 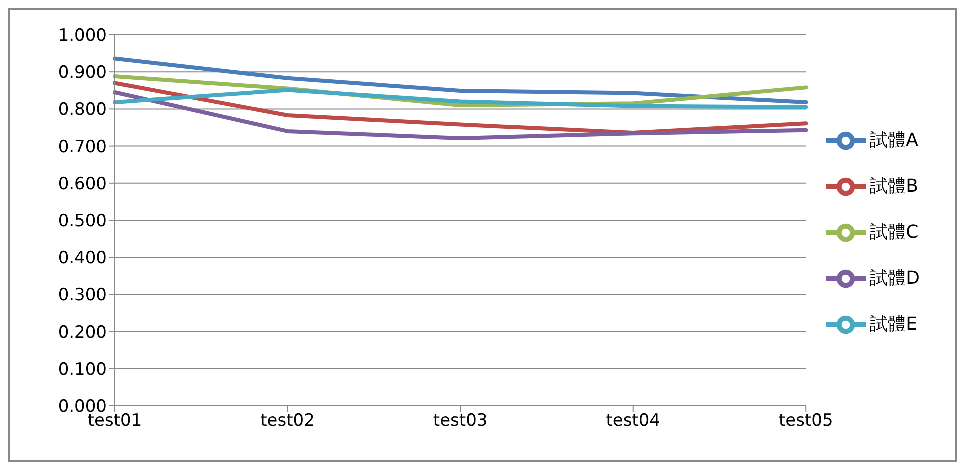 I want to click on x-tick-label: test04, so click(x=633, y=421).